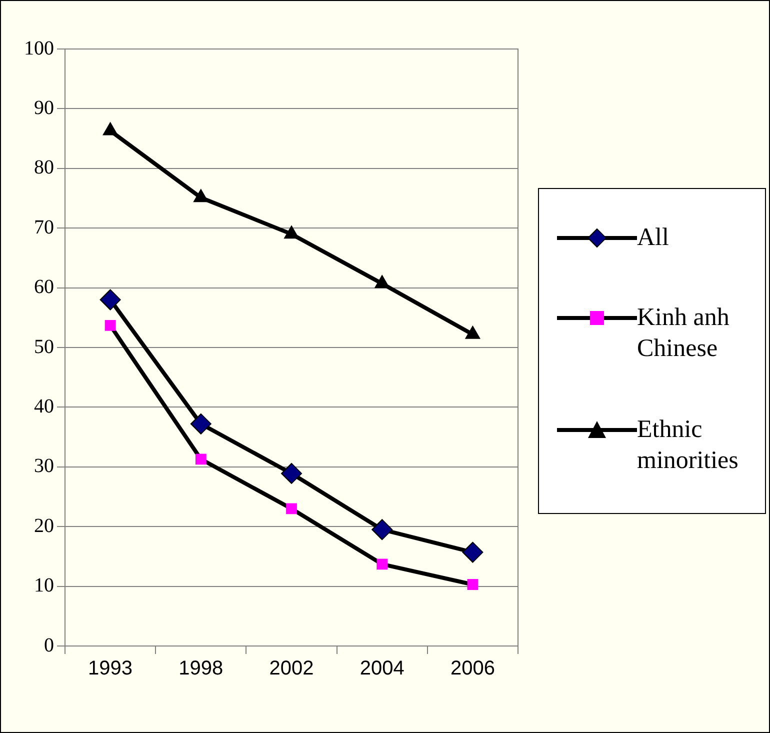 The height and width of the screenshot is (733, 770). What do you see at coordinates (201, 669) in the screenshot?
I see `x-tick-label: 1998` at bounding box center [201, 669].